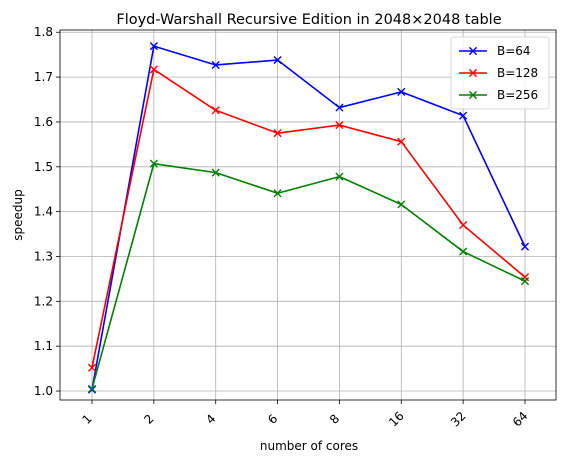 Image resolution: width=567 pixels, height=463 pixels. I want to click on x-axis: 1 2 4 6 8 16 32 64, so click(305, 415).